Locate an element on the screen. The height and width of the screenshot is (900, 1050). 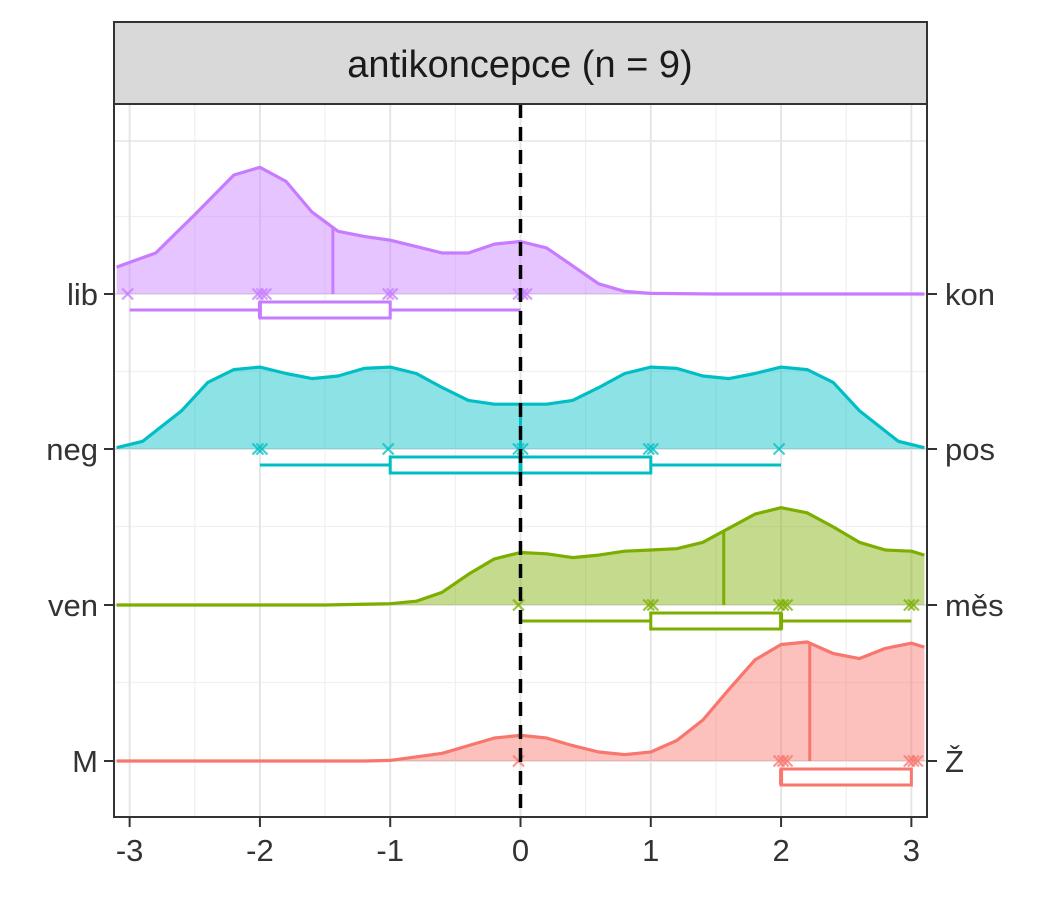
y-right-tick-label: kon is located at coordinates (970, 294).